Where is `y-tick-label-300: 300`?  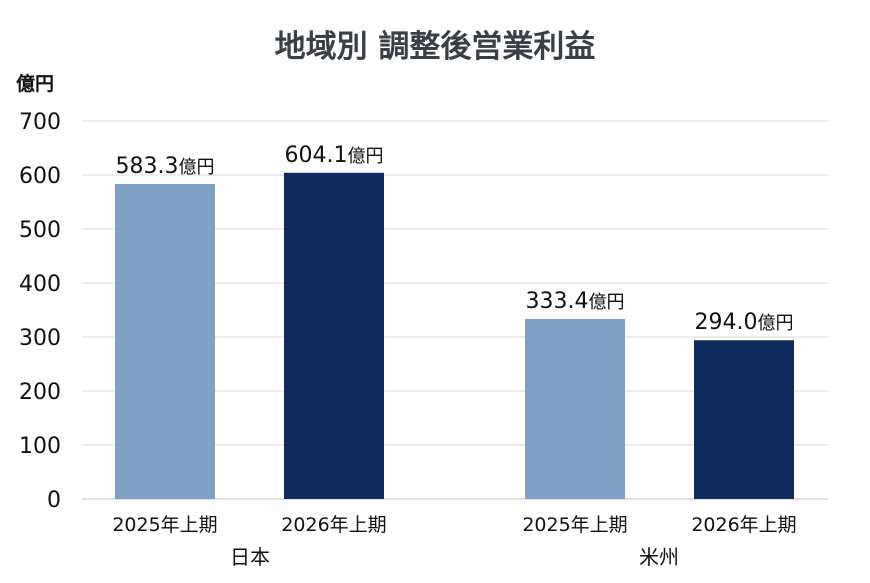
y-tick-label-300: 300 is located at coordinates (40, 338).